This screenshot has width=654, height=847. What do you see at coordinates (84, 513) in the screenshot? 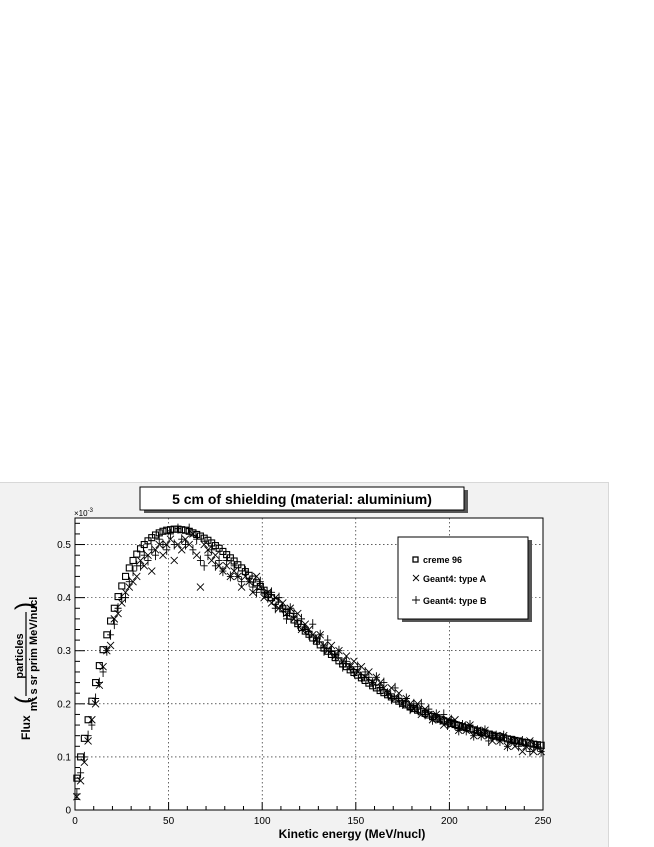
I see `y-multiplier: ×10⁻³` at bounding box center [84, 513].